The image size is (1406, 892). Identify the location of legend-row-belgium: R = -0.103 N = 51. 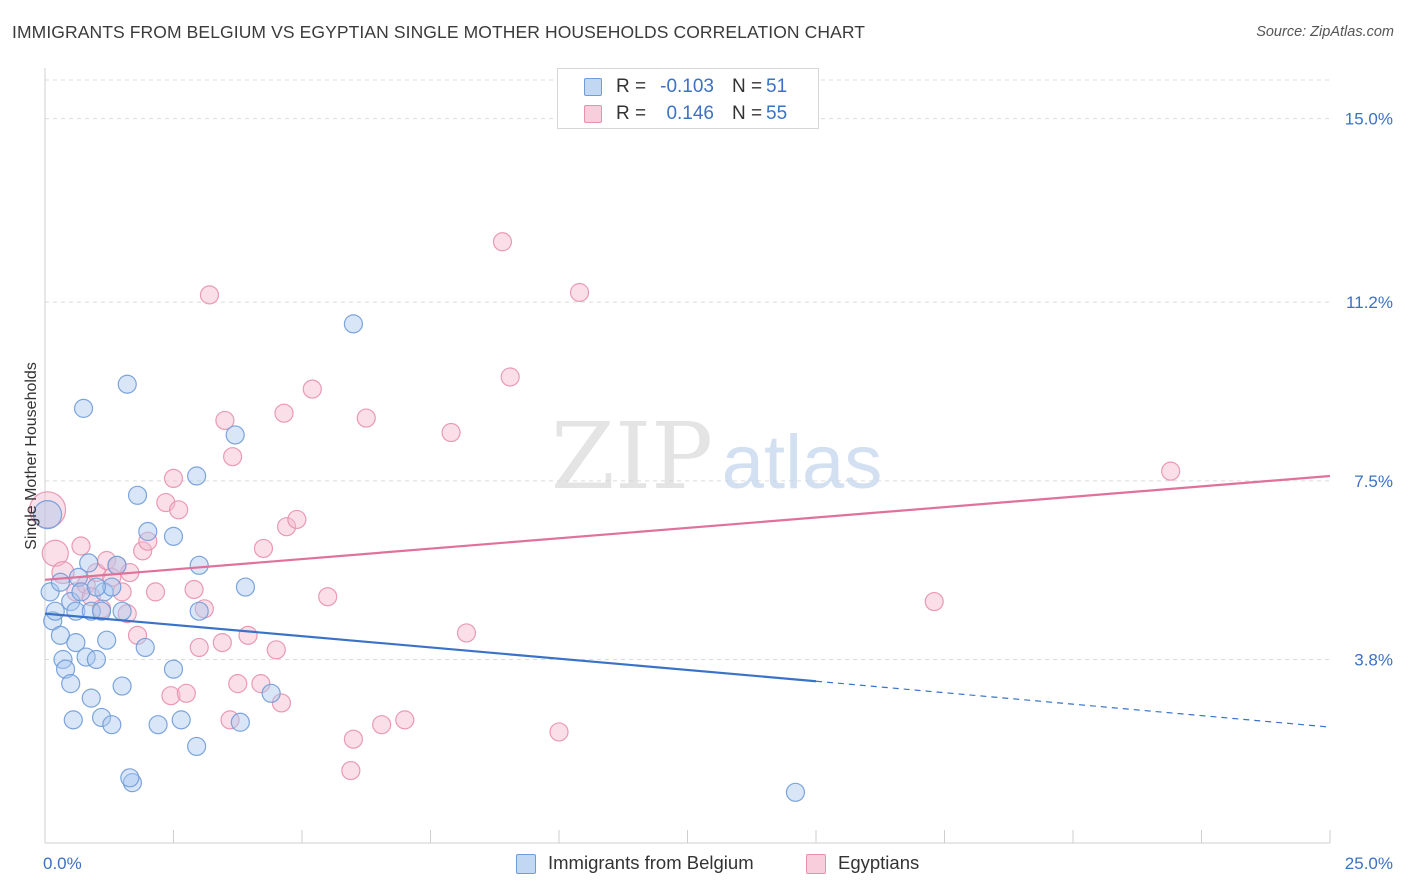
(688, 87).